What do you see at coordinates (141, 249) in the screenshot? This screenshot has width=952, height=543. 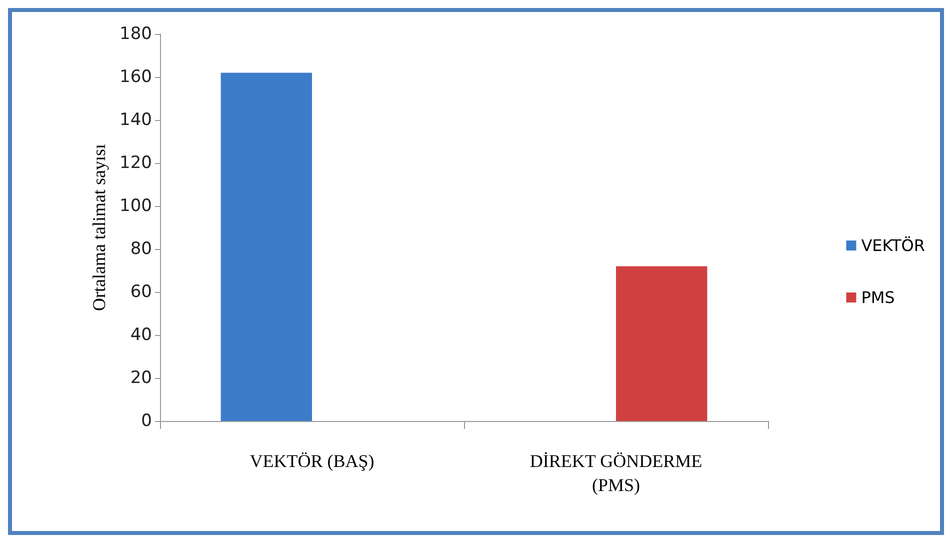 I see `y-tick-label: 80` at bounding box center [141, 249].